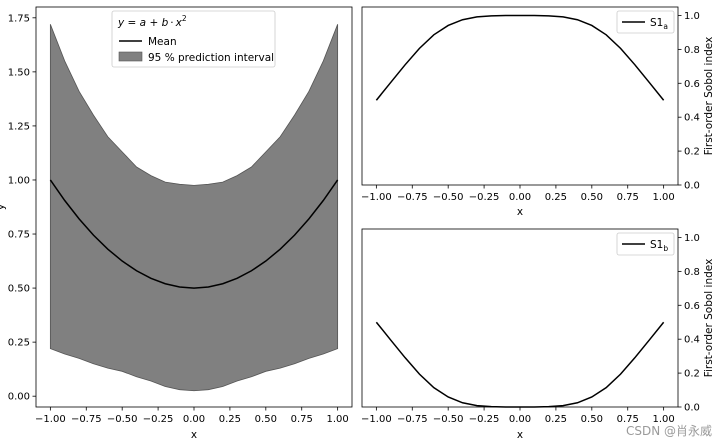 The image size is (726, 447). Describe the element at coordinates (692, 84) in the screenshot. I see `top-right-y-tick-label: 0.6` at that location.